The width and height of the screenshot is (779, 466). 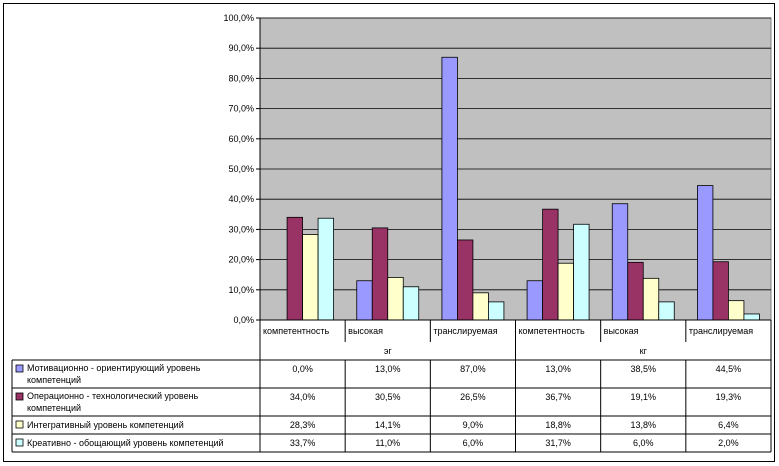 What do you see at coordinates (643, 369) in the screenshot?
I see `data-label: 38,5%` at bounding box center [643, 369].